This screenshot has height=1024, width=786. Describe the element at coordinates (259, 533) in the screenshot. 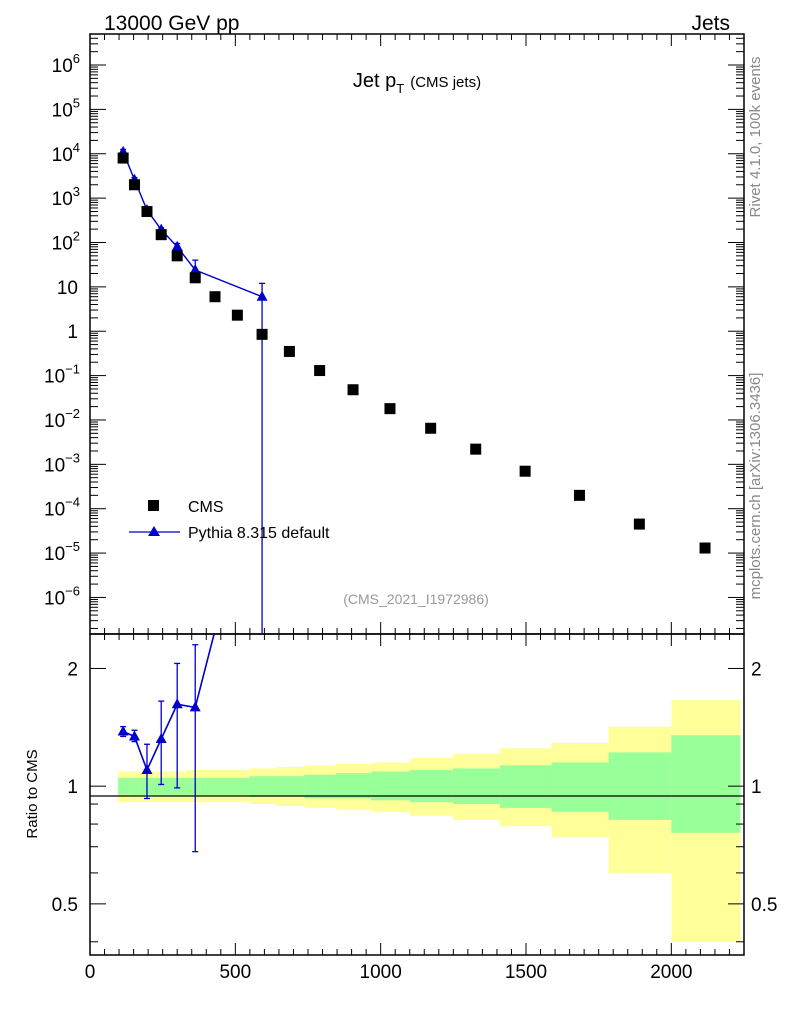

I see `legend-pythia-label: Pythia 8.315 default` at that location.